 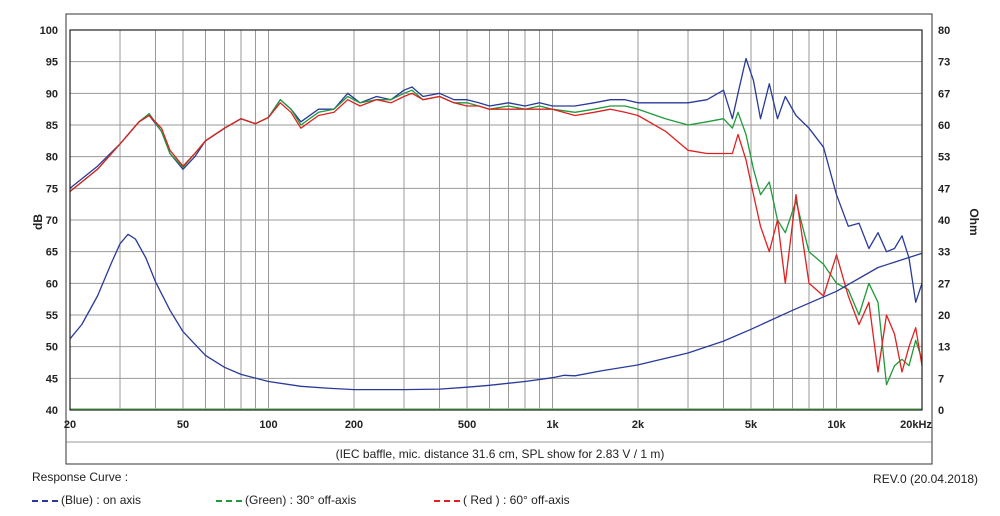 What do you see at coordinates (836, 425) in the screenshot?
I see `x-tick-label: 10k` at bounding box center [836, 425].